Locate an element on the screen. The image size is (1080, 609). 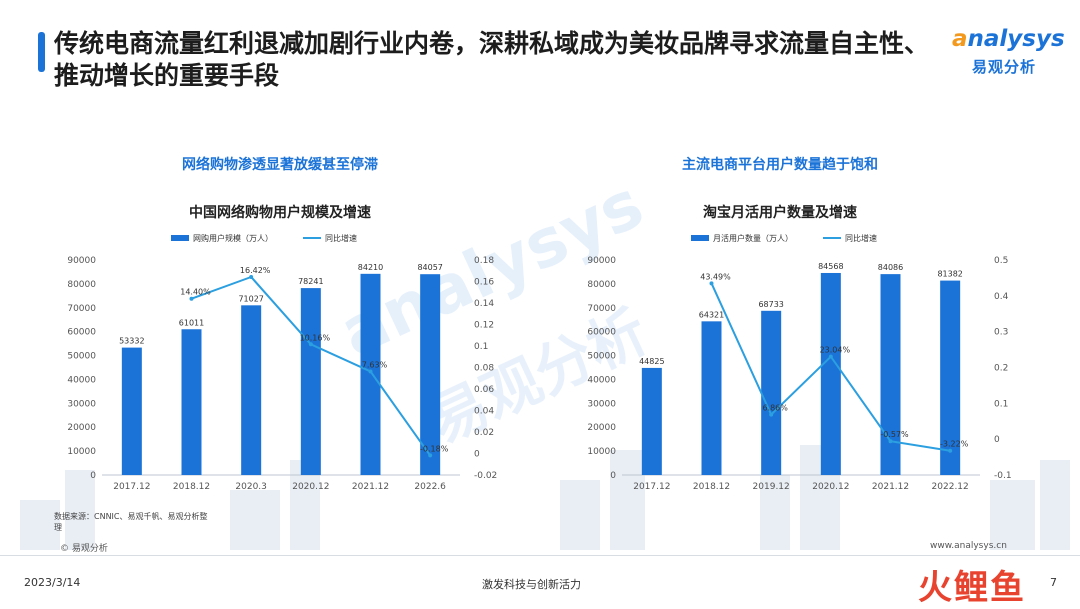
growth-rate-label: -3.22% is located at coordinates (954, 444).